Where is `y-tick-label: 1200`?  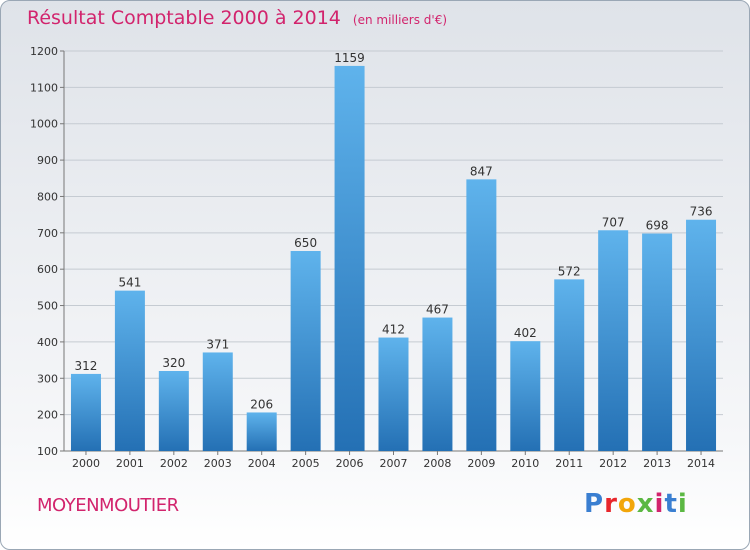
y-tick-label: 1200 is located at coordinates (44, 51).